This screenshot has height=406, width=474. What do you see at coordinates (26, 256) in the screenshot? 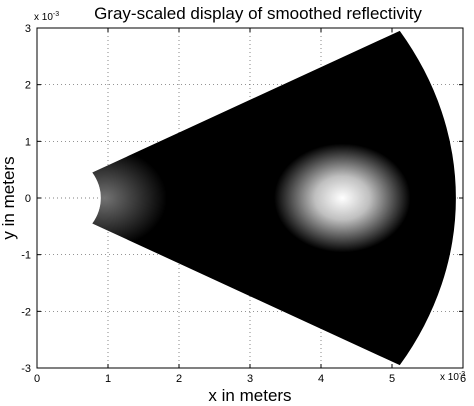
I see `y-tick-label: -1` at bounding box center [26, 256].